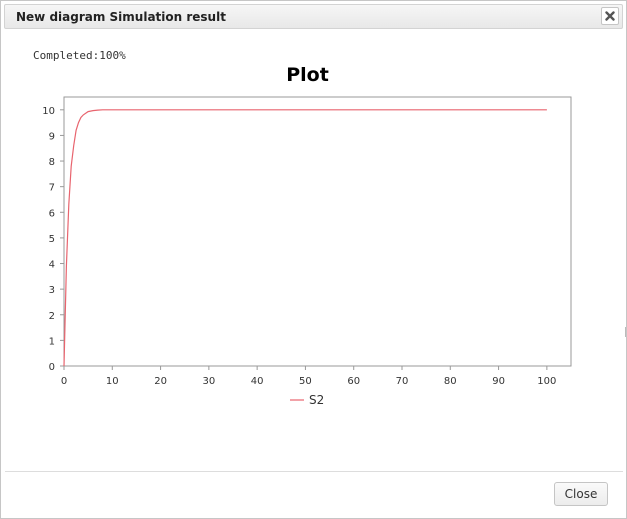 The image size is (627, 519). I want to click on y-tick-label: 5, so click(52, 239).